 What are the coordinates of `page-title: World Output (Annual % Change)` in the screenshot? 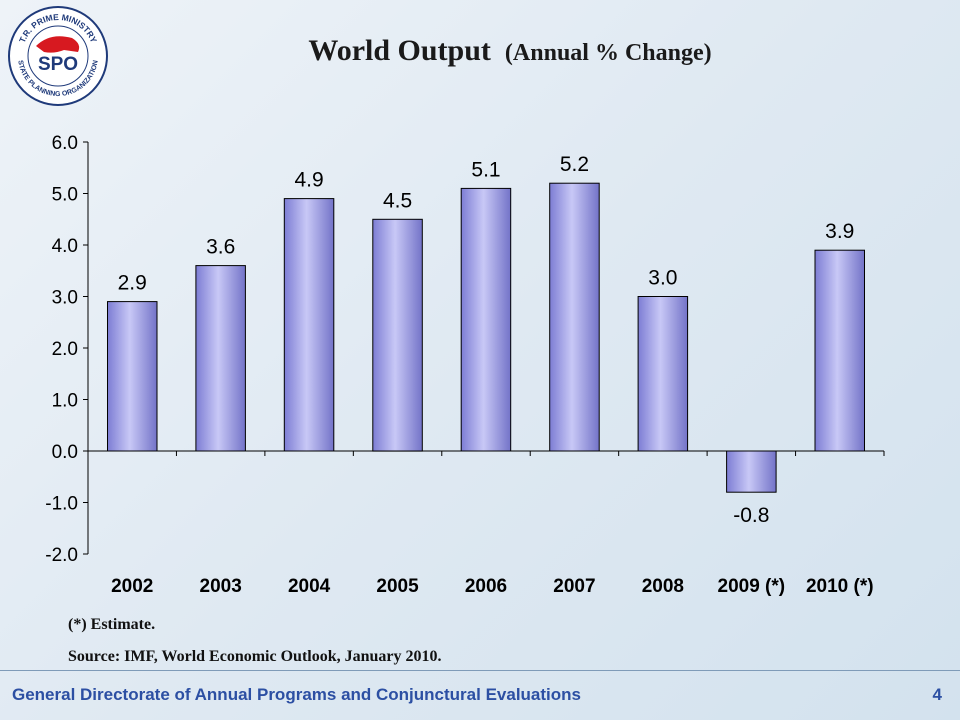 It's located at (480, 51).